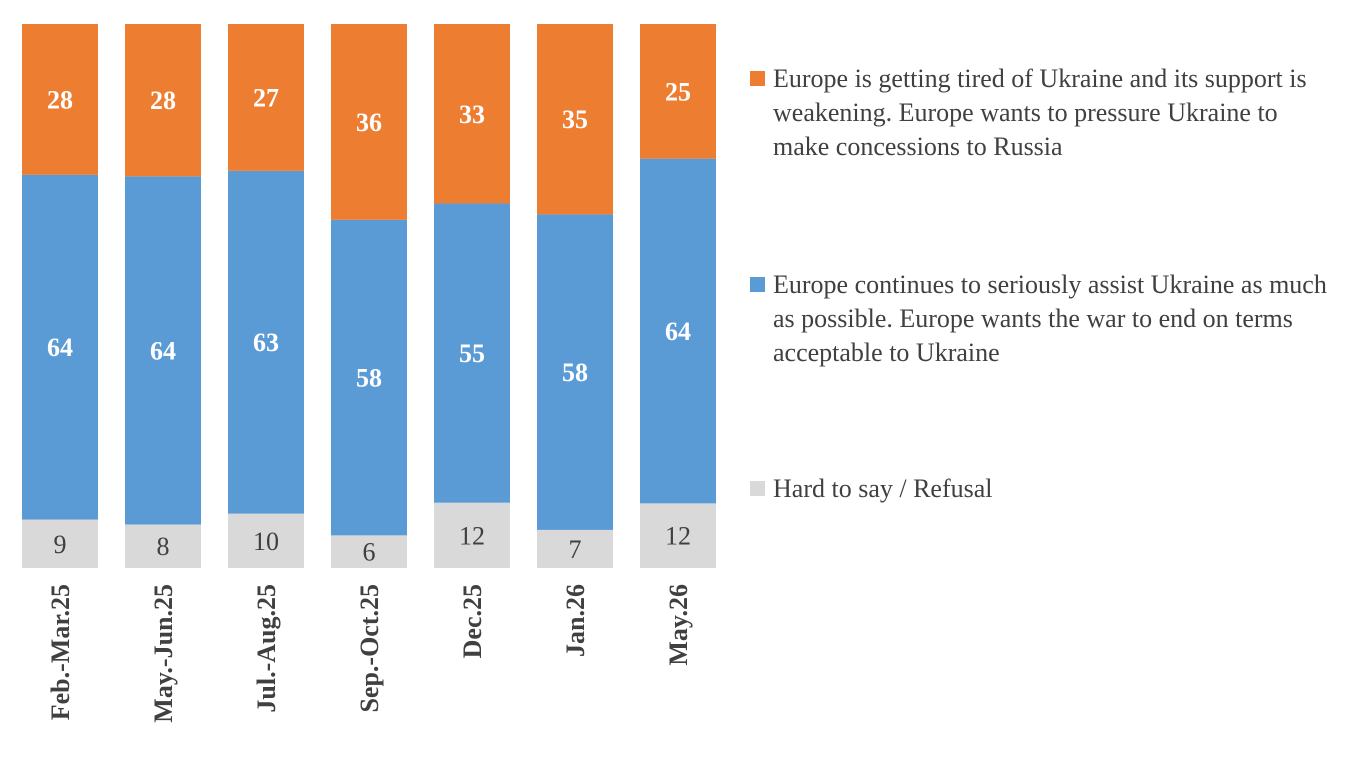  I want to click on legend-swatch-assist, so click(757, 284).